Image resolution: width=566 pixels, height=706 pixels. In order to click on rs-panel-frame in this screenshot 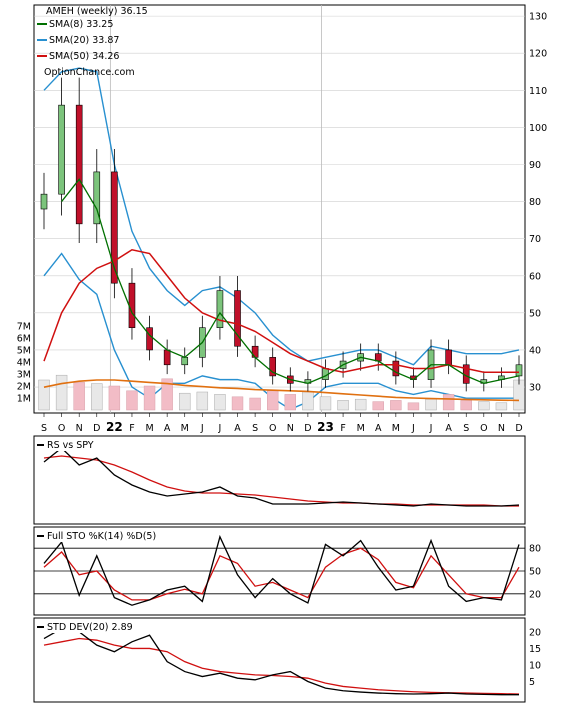, I will do `click(279, 480)`.